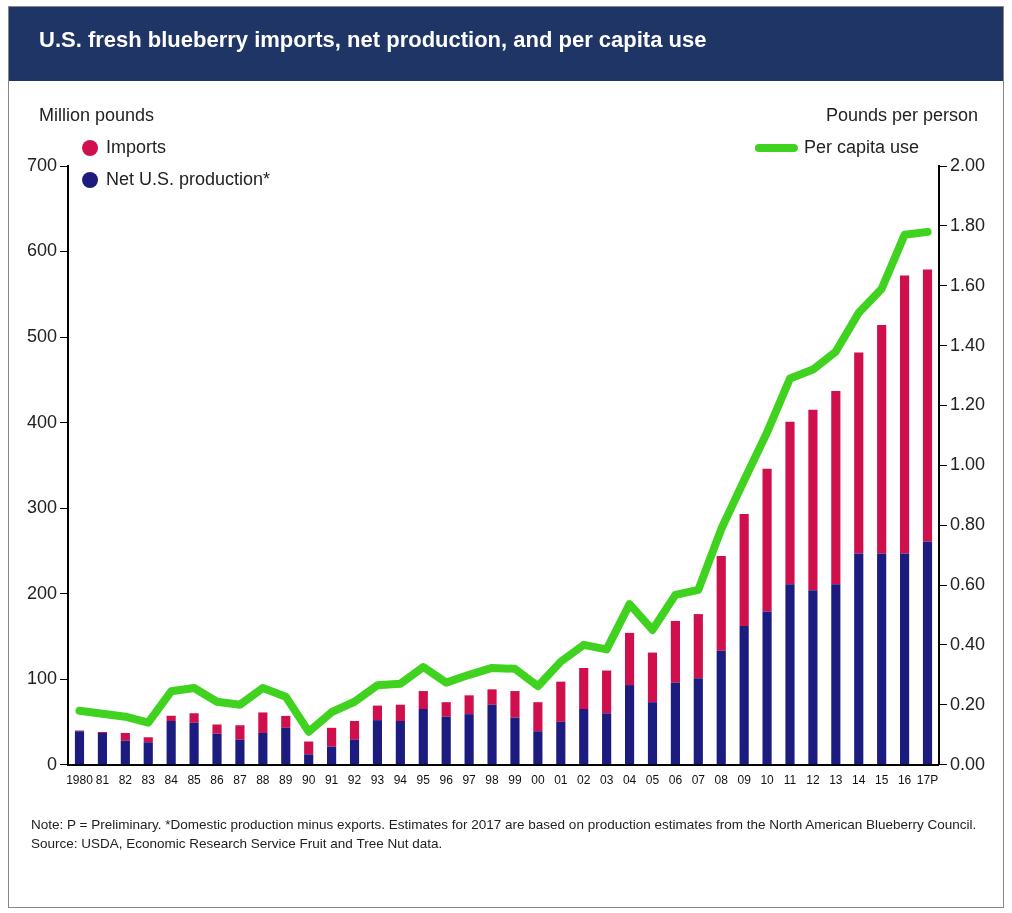 The image size is (1012, 913). Describe the element at coordinates (125, 780) in the screenshot. I see `x-tick-label: 82` at that location.